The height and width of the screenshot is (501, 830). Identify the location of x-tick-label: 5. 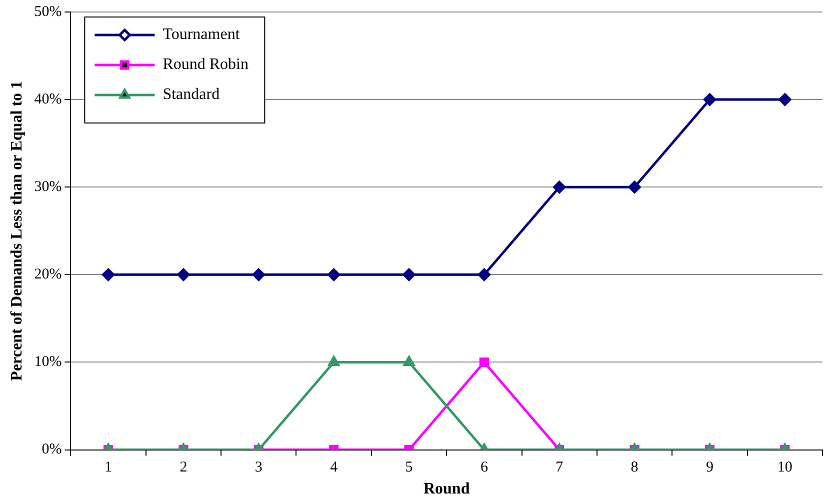
(409, 468).